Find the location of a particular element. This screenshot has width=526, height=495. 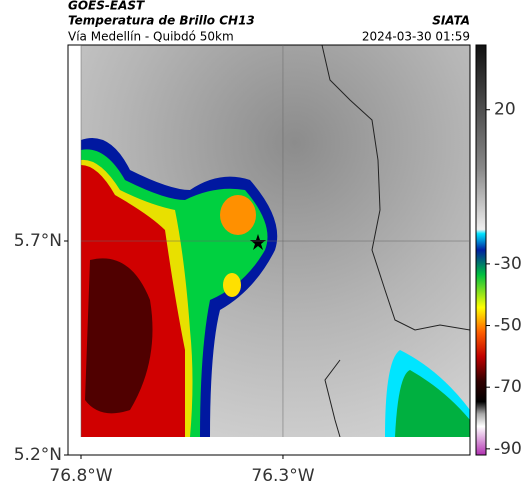

title: Temperatura de Brillo CH13 is located at coordinates (161, 21).